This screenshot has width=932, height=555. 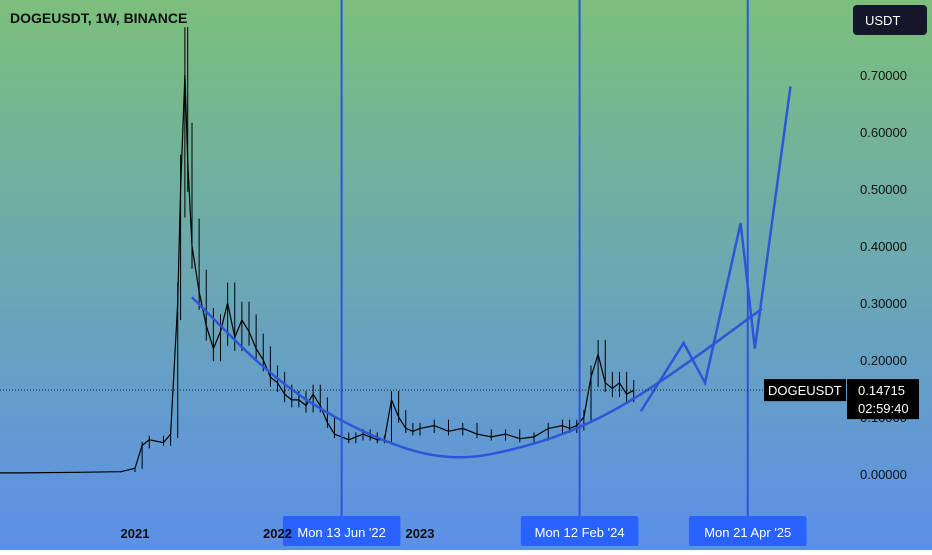 I want to click on x-tick-label: 2023, so click(x=420, y=533).